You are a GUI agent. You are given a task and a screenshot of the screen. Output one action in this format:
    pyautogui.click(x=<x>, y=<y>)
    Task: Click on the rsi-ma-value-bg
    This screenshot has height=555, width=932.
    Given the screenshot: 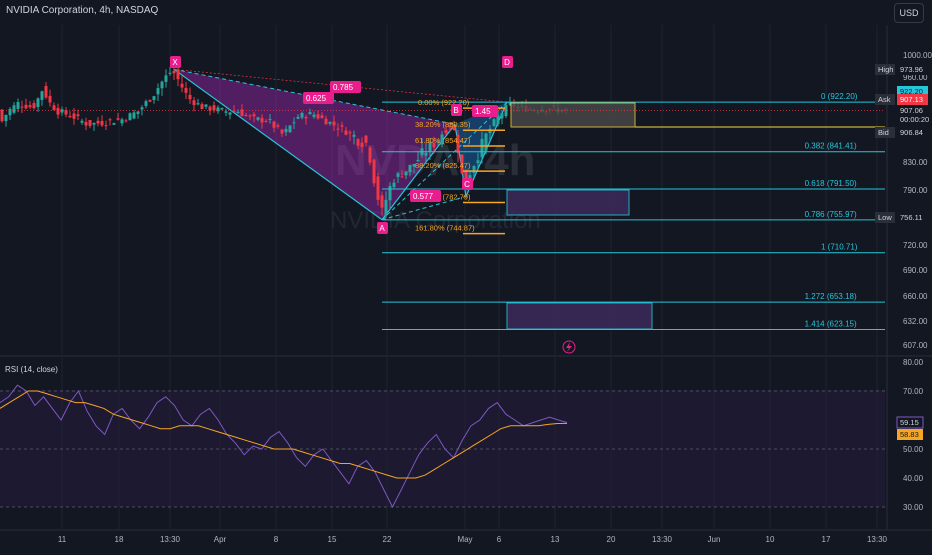 What is the action you would take?
    pyautogui.click(x=910, y=434)
    